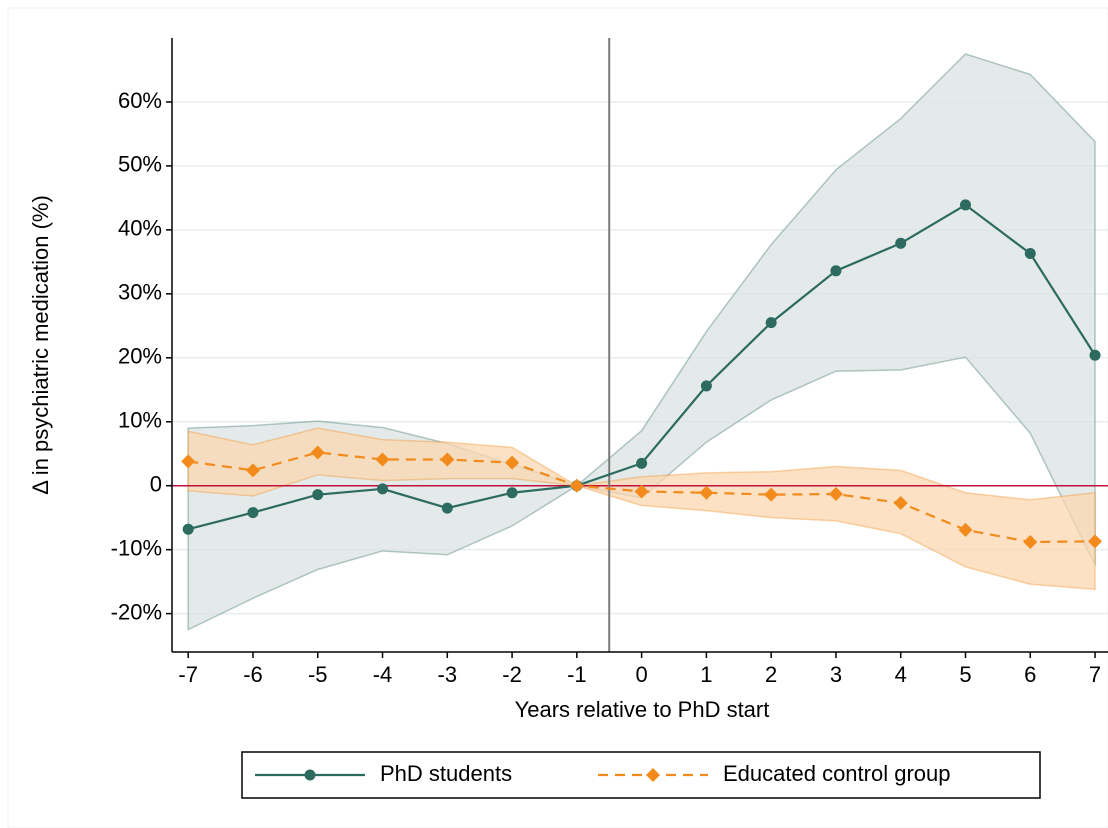 This screenshot has width=1108, height=828. I want to click on x-tick-label: -3, so click(448, 674).